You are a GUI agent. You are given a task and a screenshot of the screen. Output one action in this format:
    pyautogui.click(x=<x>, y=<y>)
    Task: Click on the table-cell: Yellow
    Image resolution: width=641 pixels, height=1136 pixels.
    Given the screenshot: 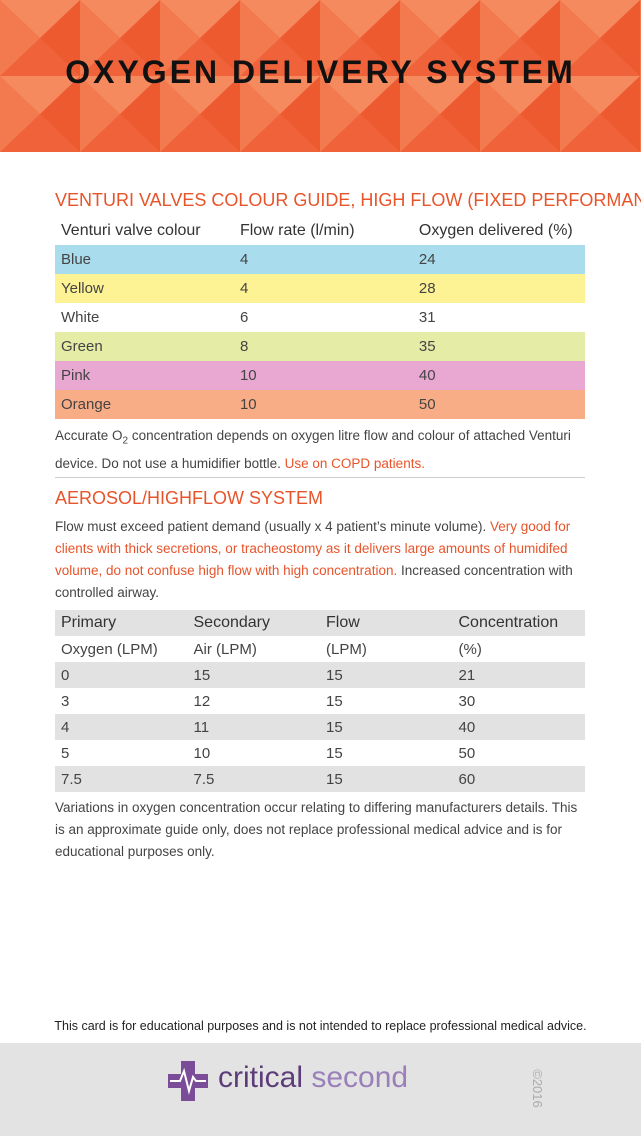 What is the action you would take?
    pyautogui.click(x=82, y=288)
    